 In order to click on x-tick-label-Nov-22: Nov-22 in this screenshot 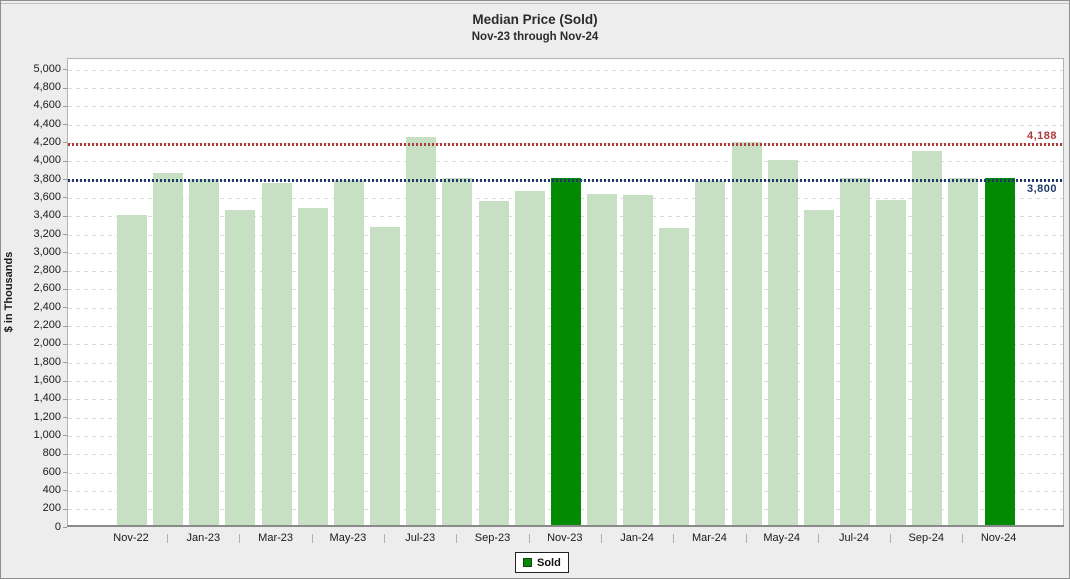, I will do `click(131, 538)`.